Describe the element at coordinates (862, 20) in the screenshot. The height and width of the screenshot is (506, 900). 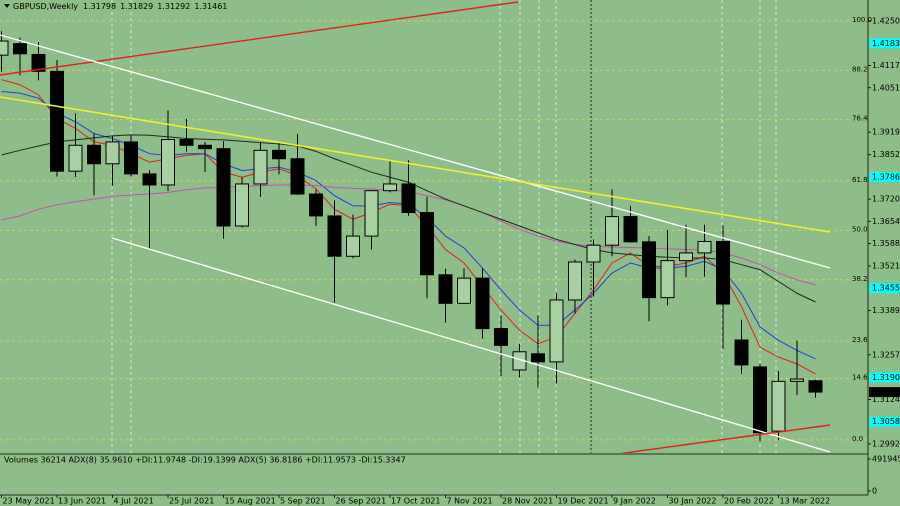
I see `fib-label: 100.0` at that location.